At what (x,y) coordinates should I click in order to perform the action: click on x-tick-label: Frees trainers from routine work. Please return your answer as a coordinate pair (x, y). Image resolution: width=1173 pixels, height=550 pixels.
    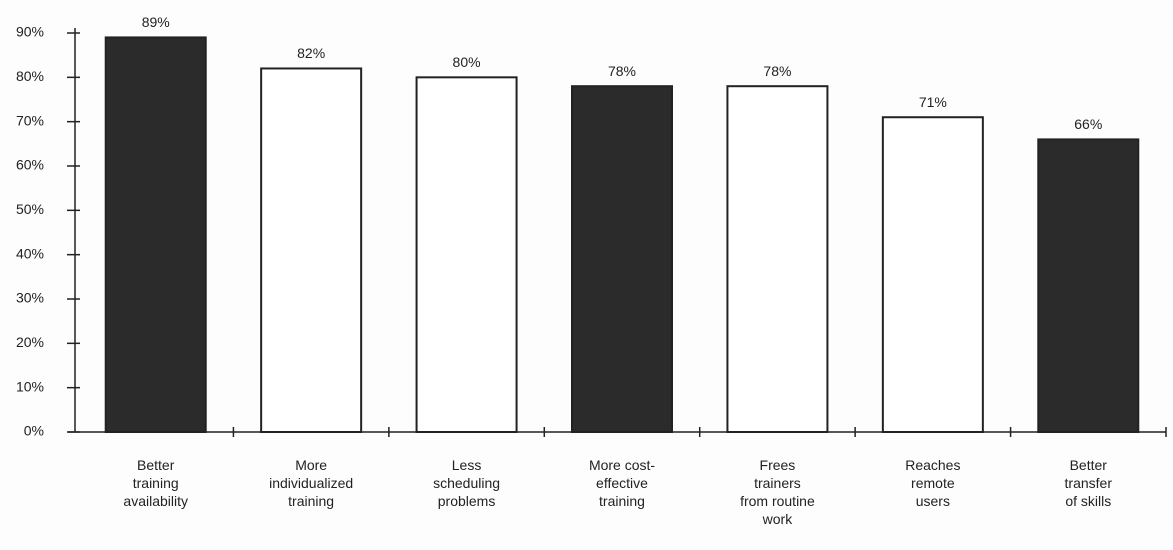
    Looking at the image, I should click on (777, 492).